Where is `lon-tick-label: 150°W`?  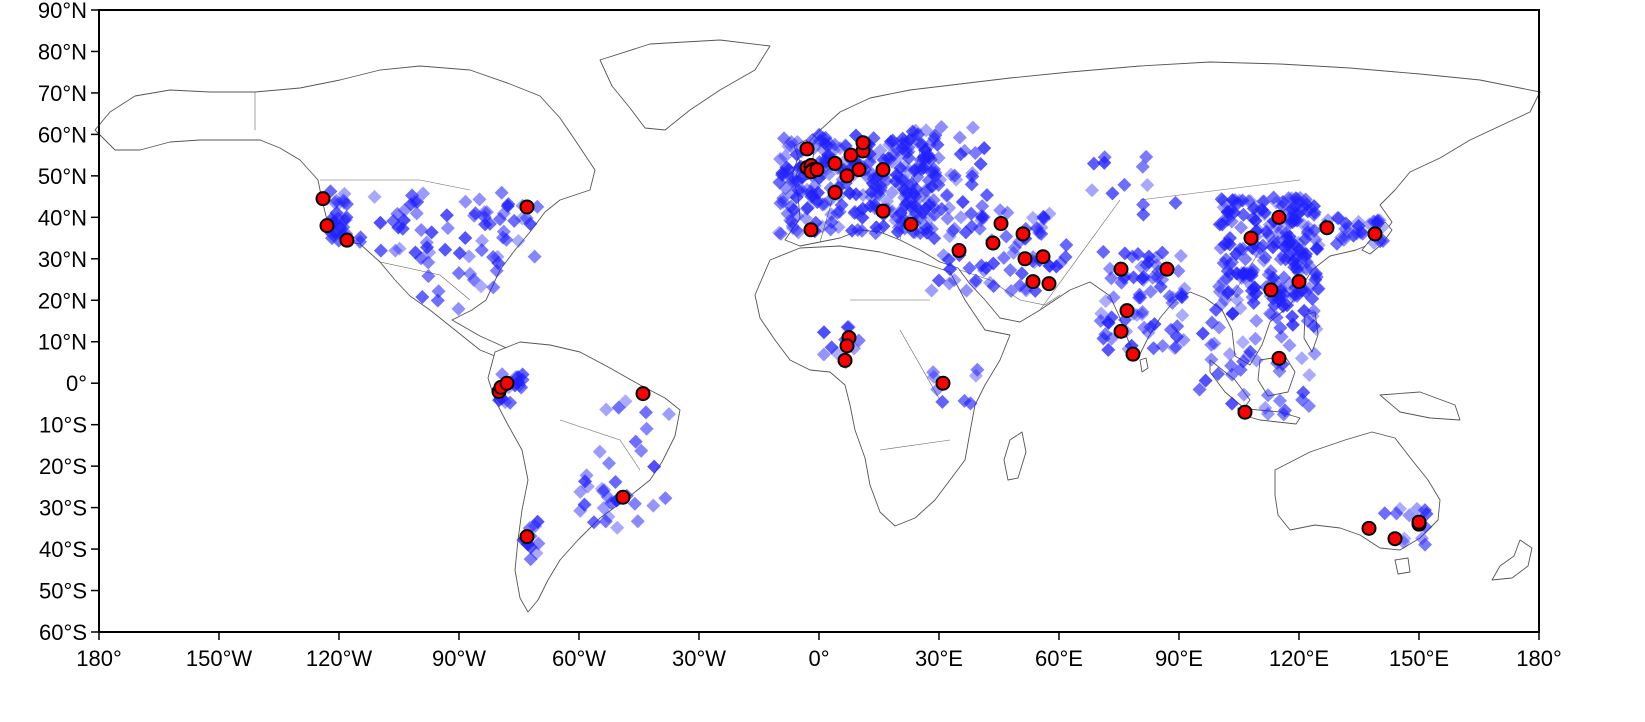
lon-tick-label: 150°W is located at coordinates (219, 658).